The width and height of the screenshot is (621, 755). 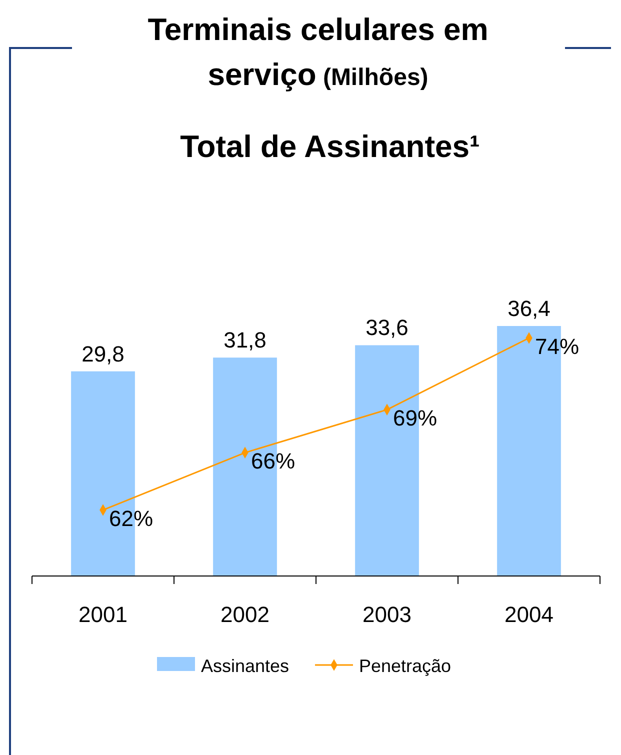 What do you see at coordinates (131, 518) in the screenshot?
I see `data-label: 62%` at bounding box center [131, 518].